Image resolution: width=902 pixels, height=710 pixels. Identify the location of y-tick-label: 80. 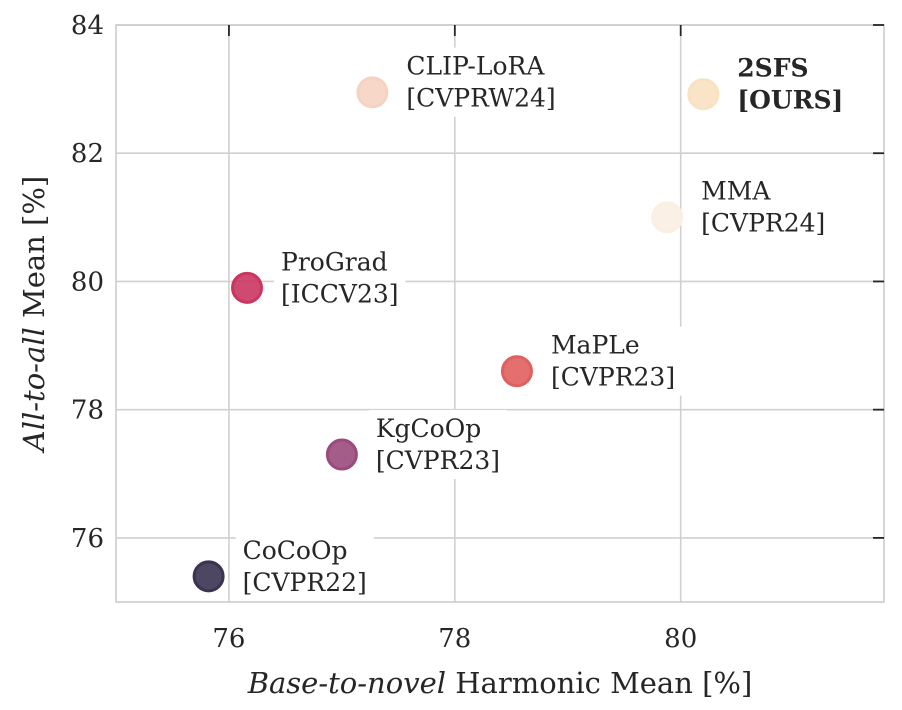
(87, 282).